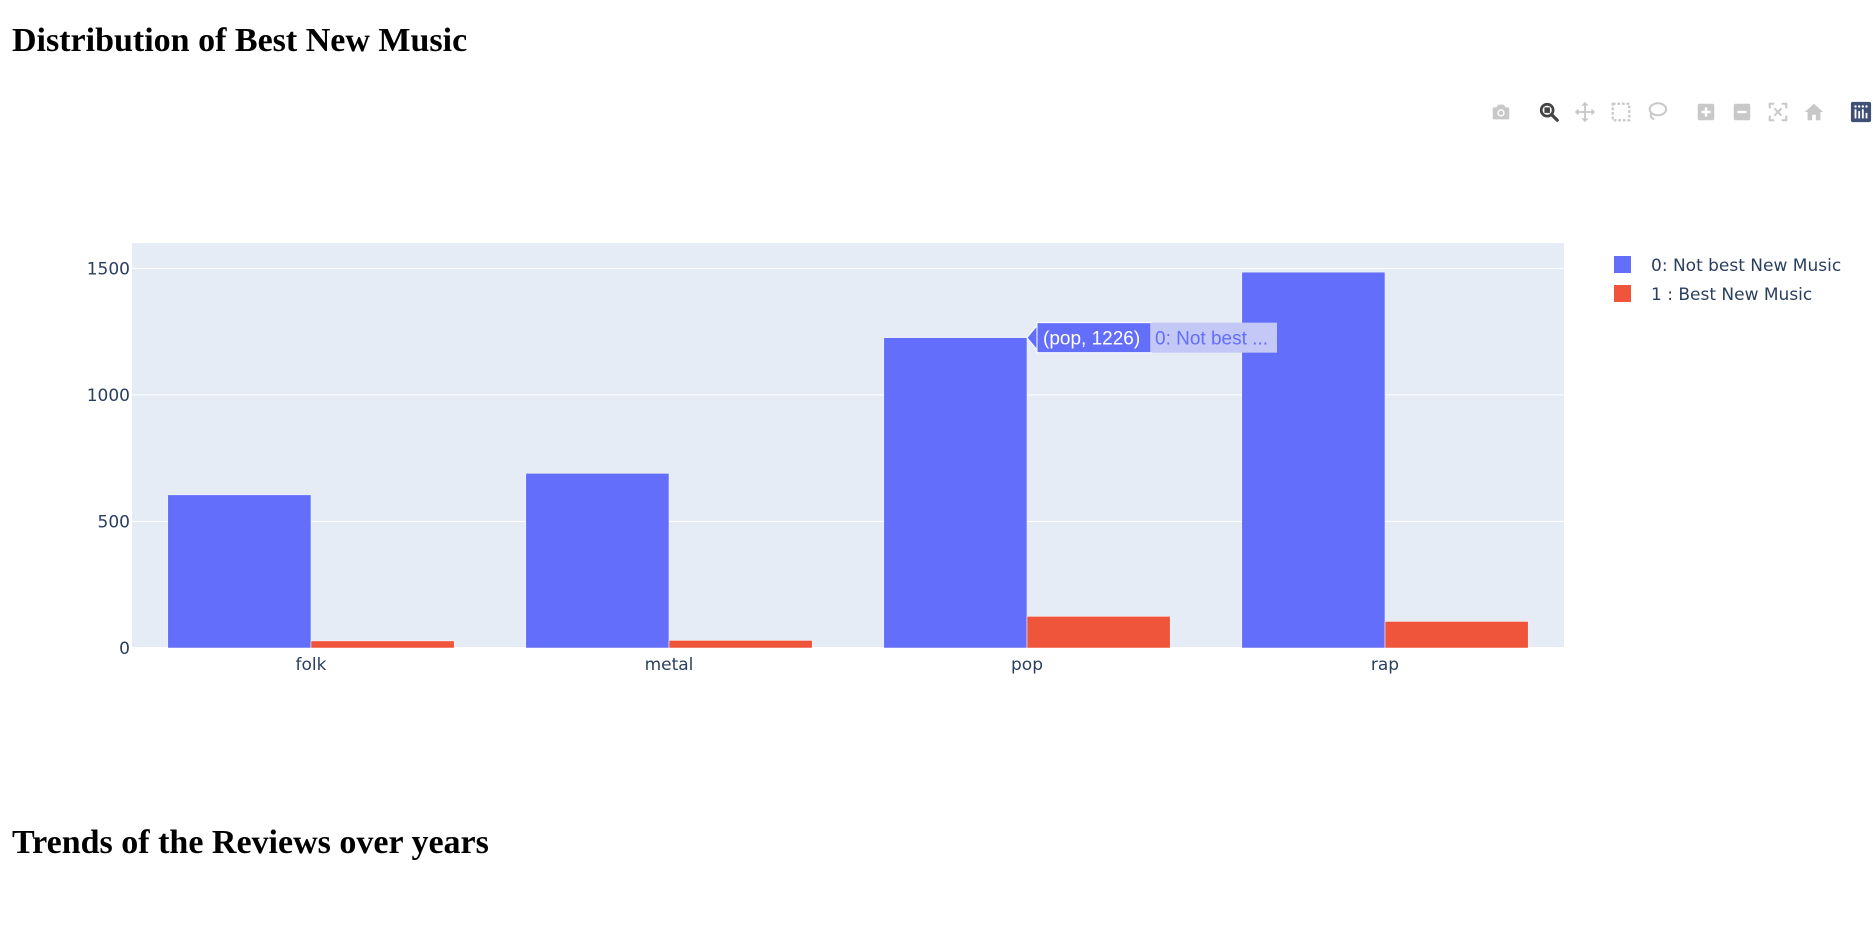  I want to click on pan-icon, so click(1585, 112).